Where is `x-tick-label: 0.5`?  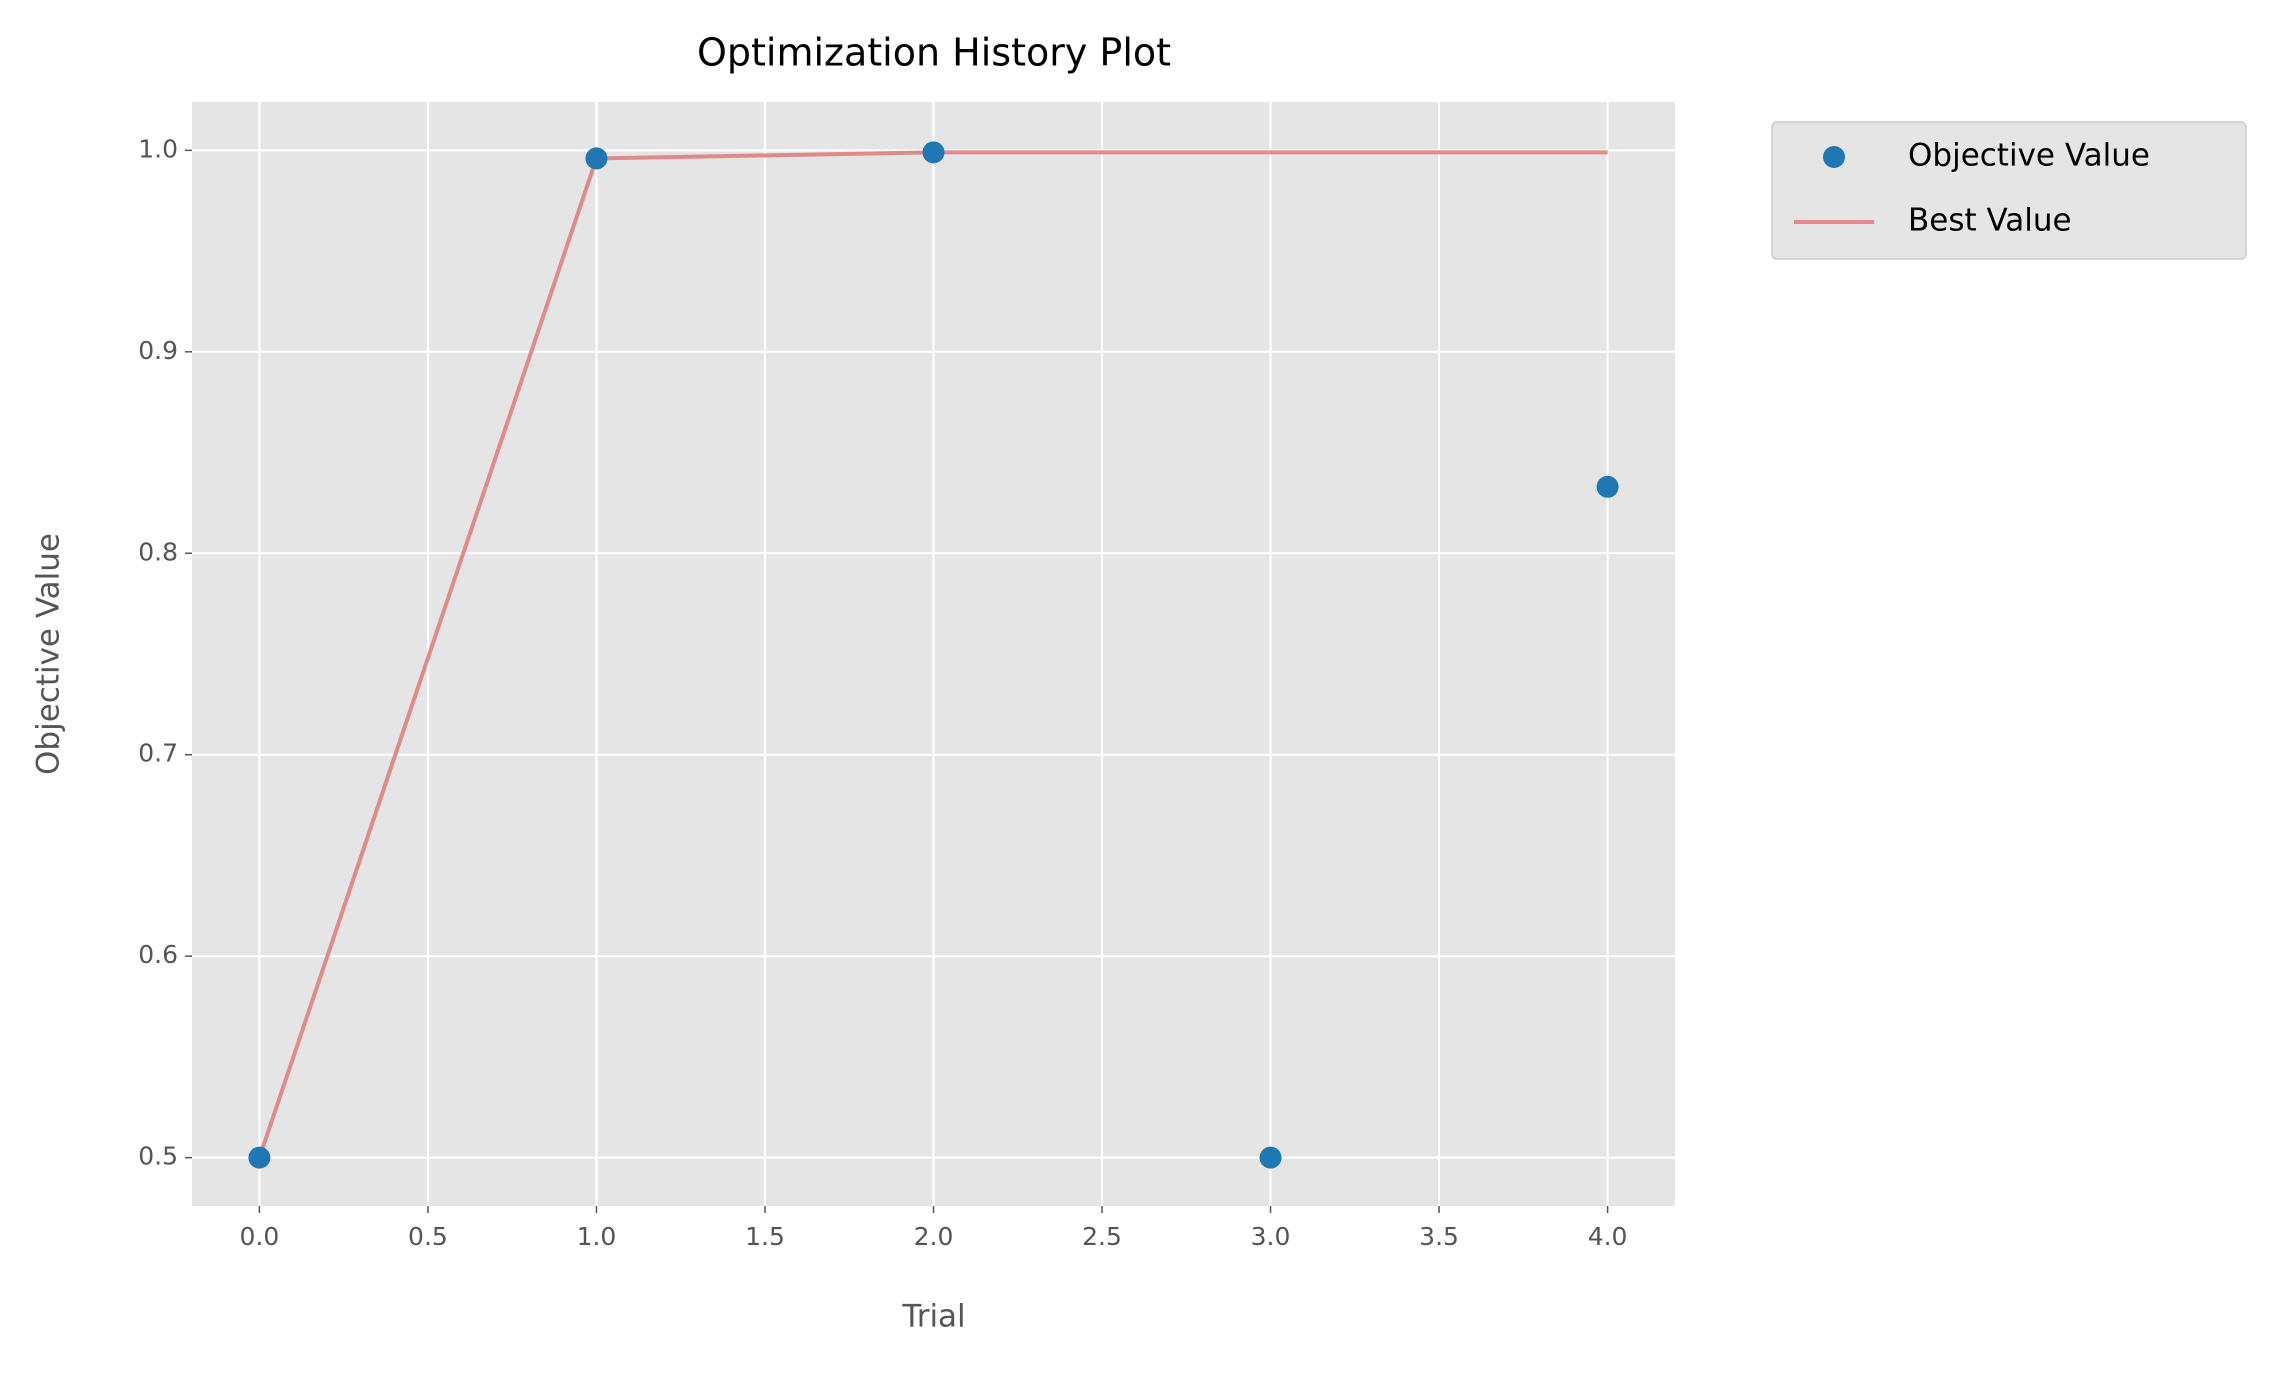 x-tick-label: 0.5 is located at coordinates (428, 1236).